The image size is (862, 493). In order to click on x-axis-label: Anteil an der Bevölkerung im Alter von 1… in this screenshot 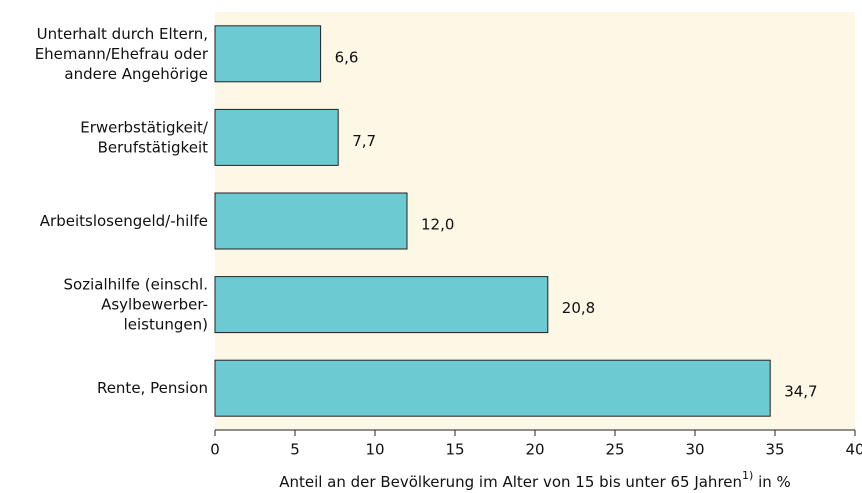, I will do `click(535, 480)`.